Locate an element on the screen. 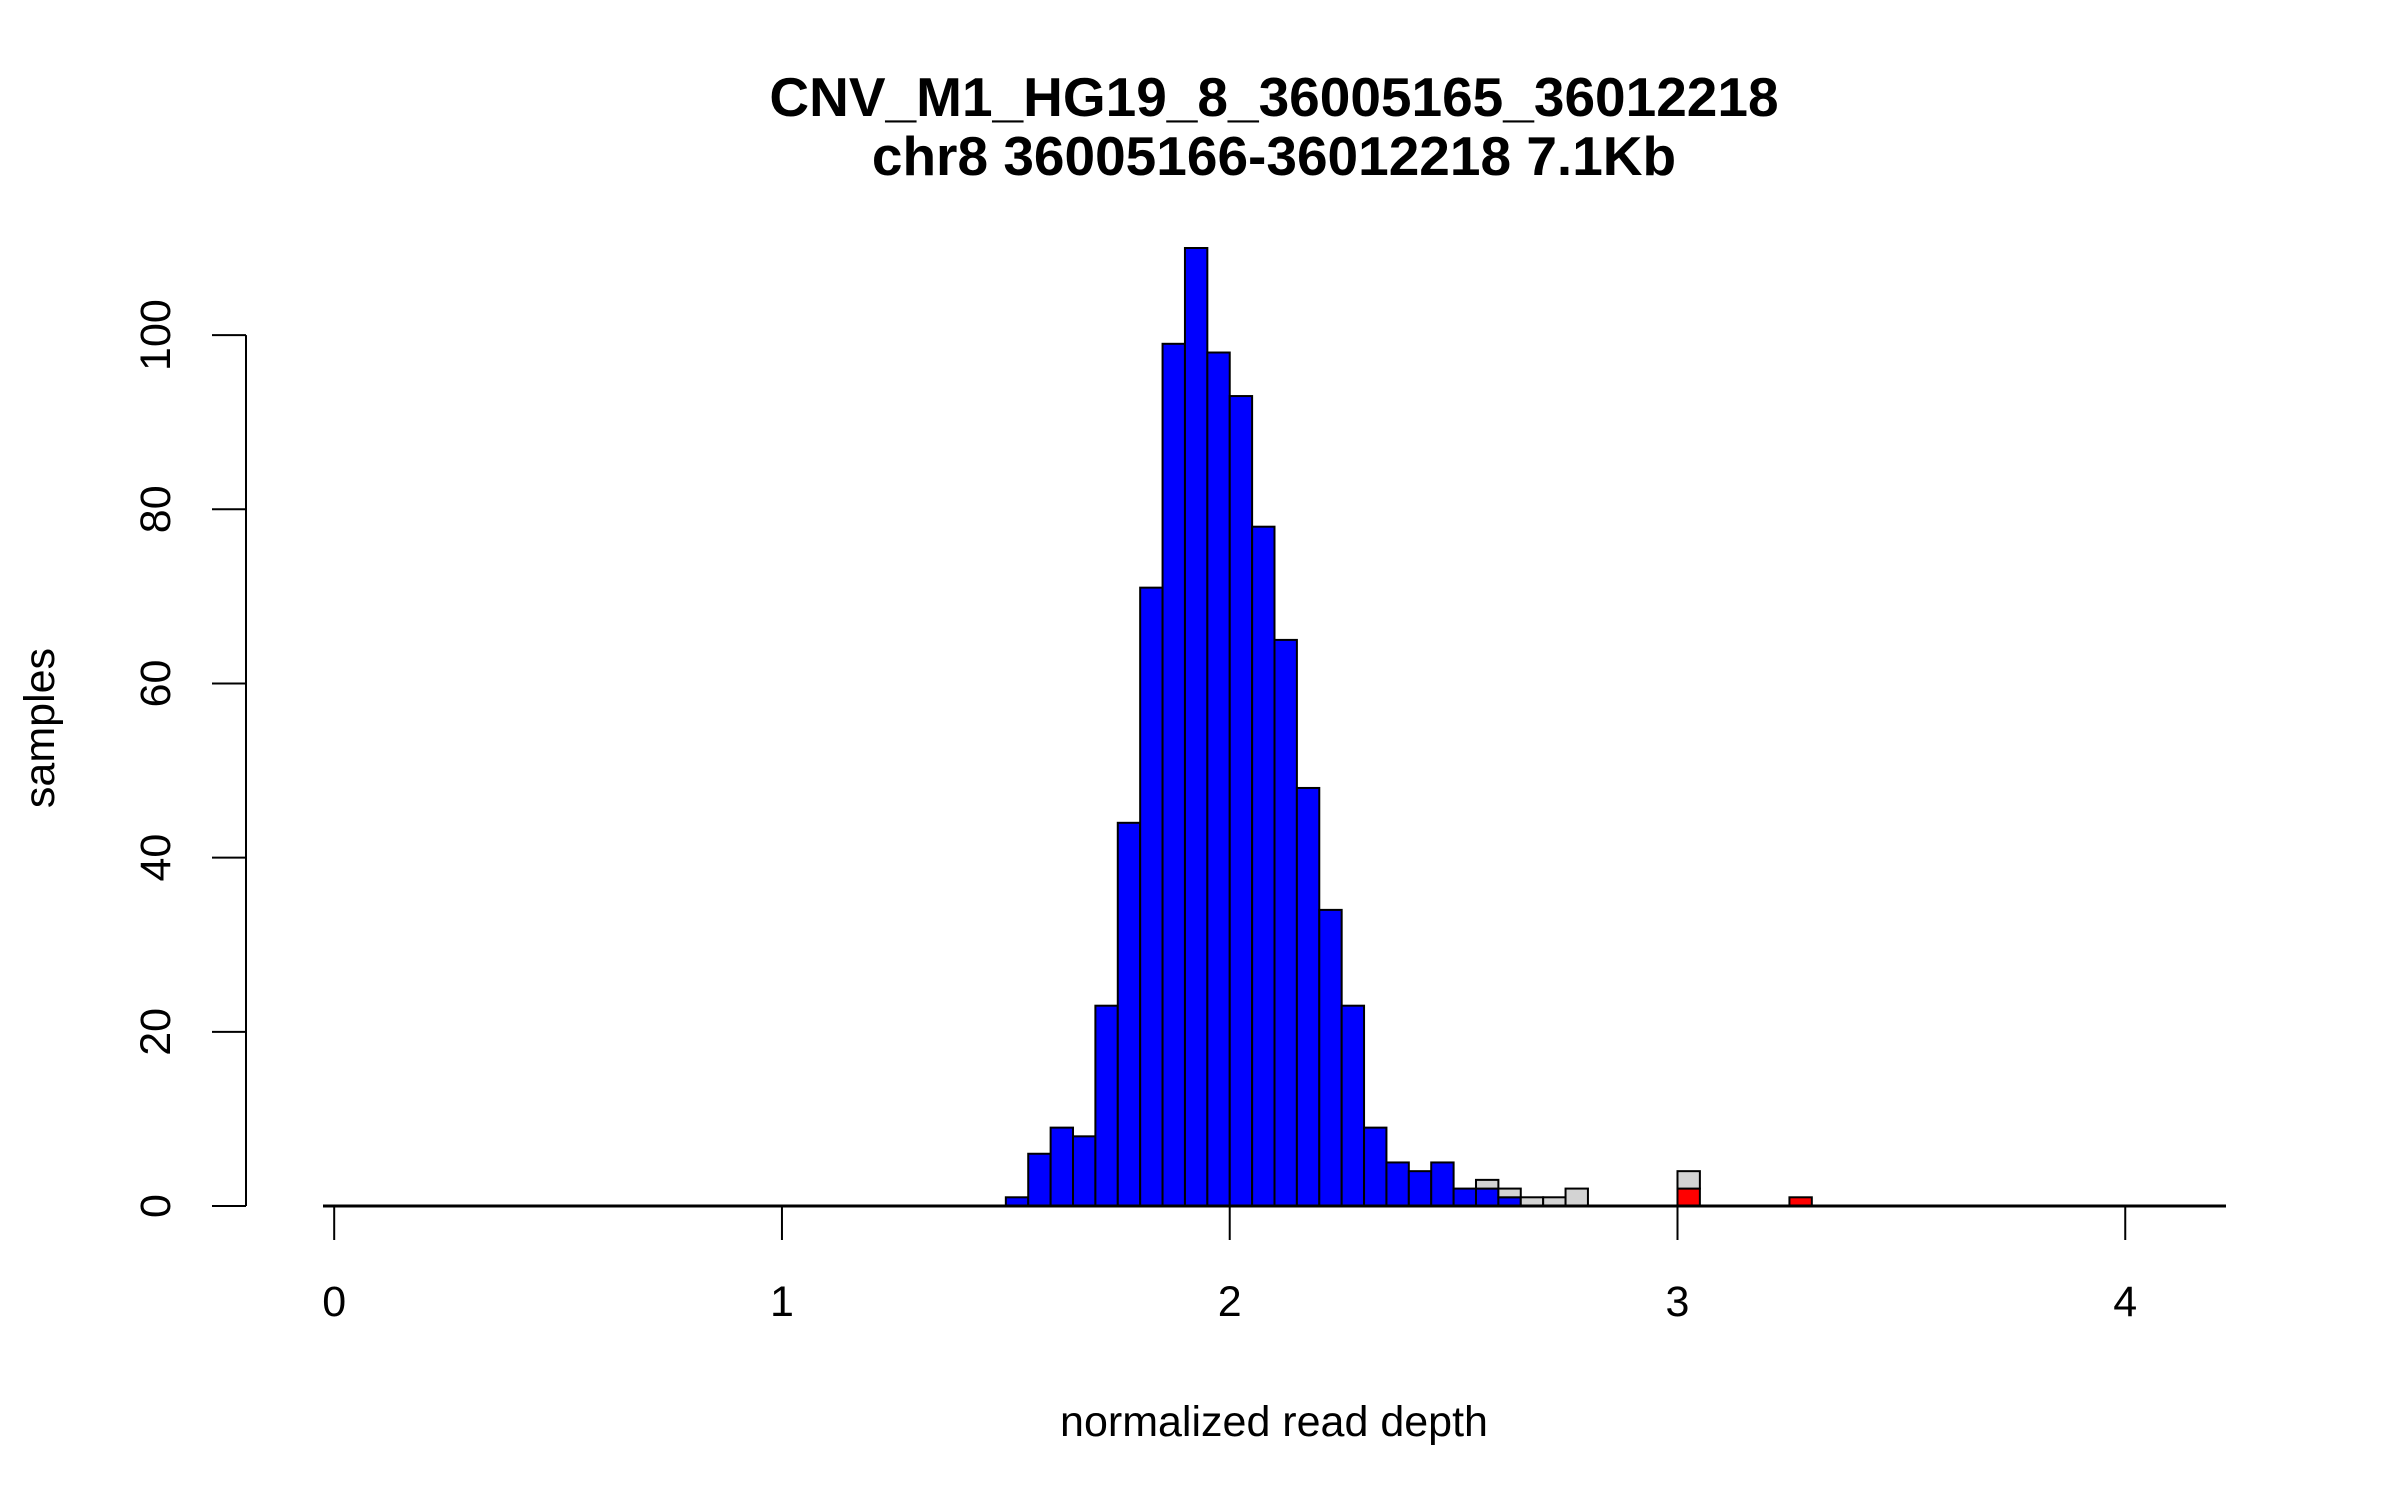  y-tick-label-20: 20 is located at coordinates (156, 1032).